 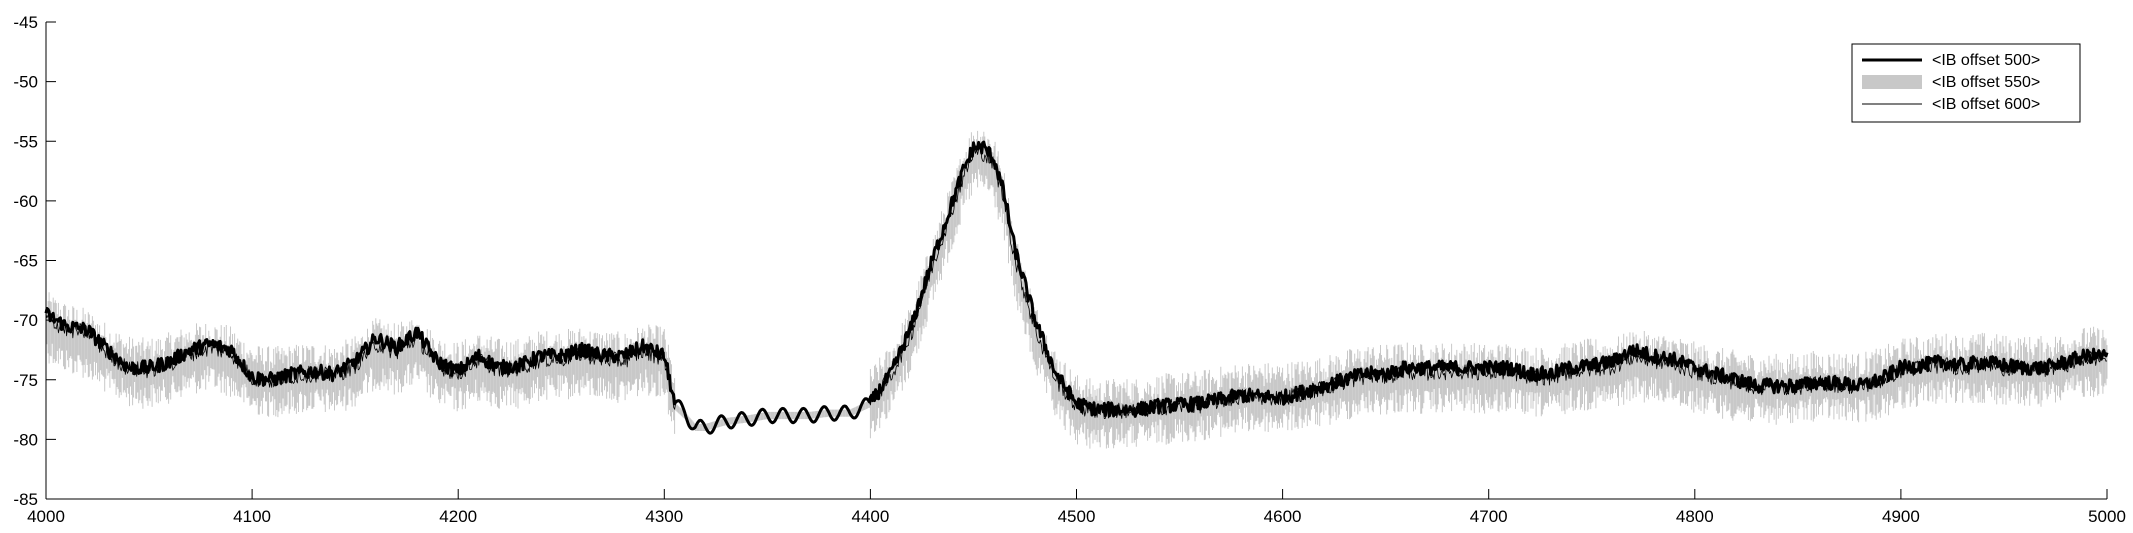 What do you see at coordinates (1986, 82) in the screenshot?
I see `legend-entry-label: <IB offset 550>` at bounding box center [1986, 82].